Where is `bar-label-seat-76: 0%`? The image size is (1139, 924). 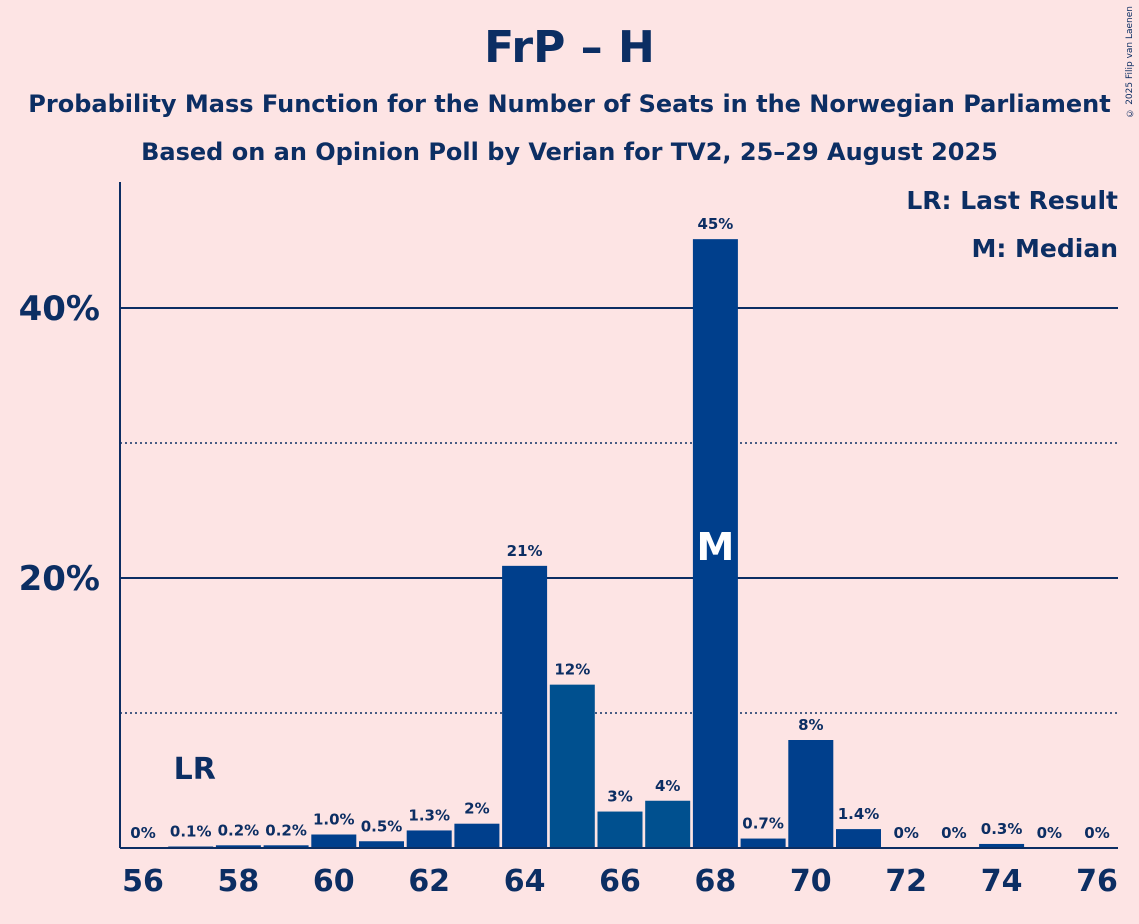 bar-label-seat-76: 0% is located at coordinates (1096, 833).